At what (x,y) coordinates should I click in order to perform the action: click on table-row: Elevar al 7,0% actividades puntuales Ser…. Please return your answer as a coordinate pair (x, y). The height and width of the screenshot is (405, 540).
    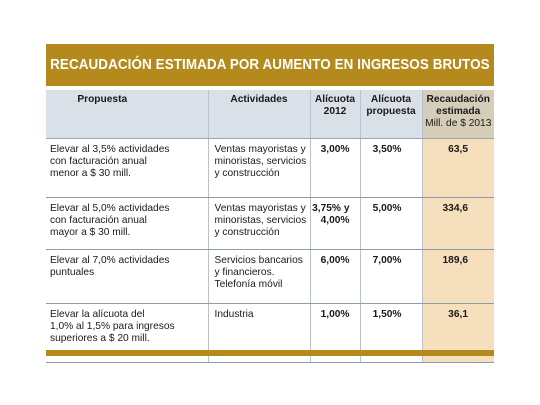
    Looking at the image, I should click on (270, 276).